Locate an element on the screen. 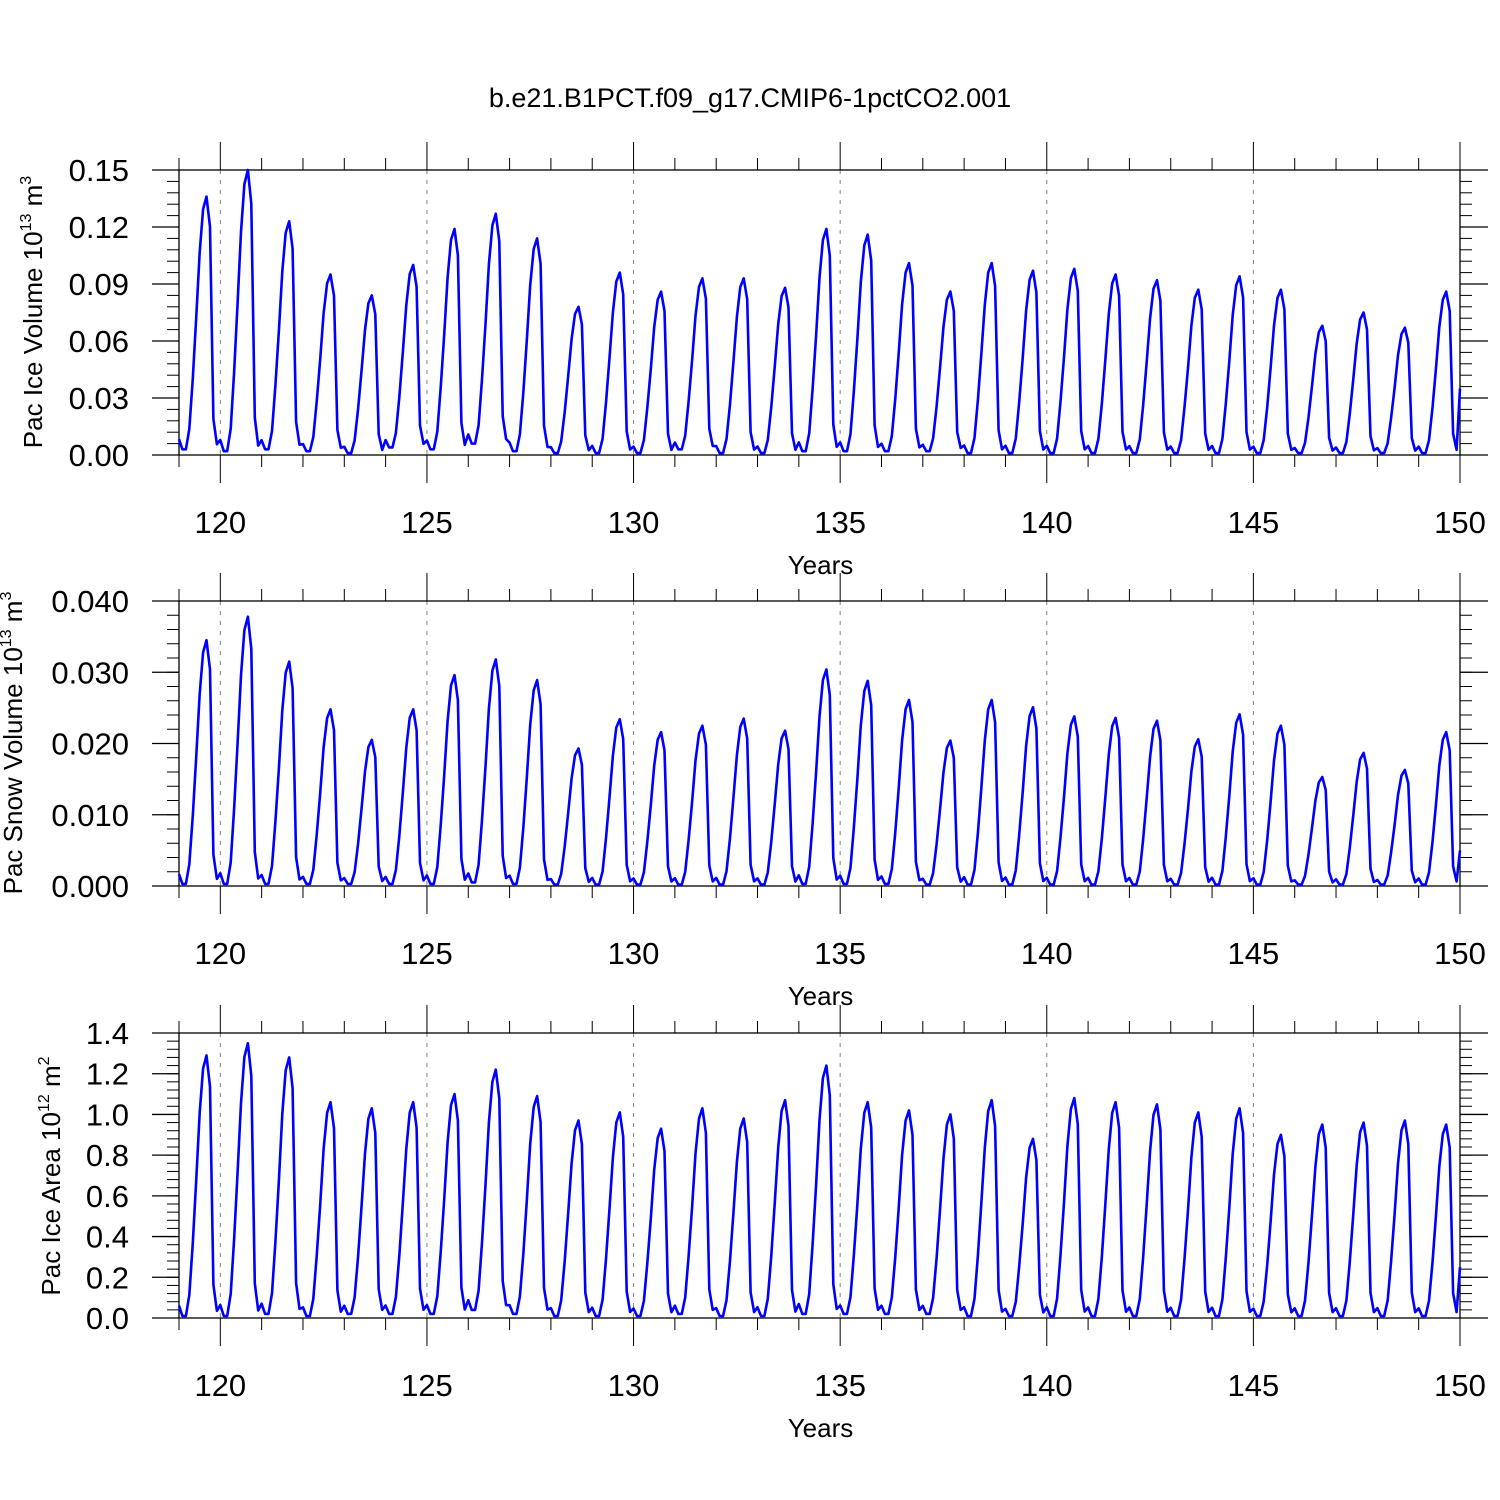  y-tick-label: 0.8 is located at coordinates (107, 1155).